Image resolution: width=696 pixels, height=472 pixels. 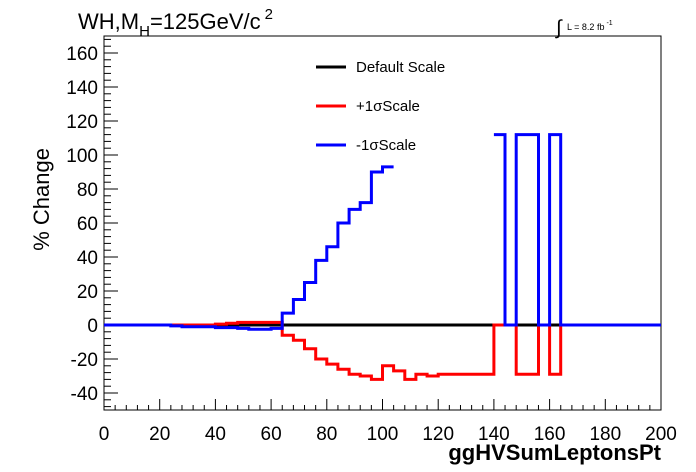 What do you see at coordinates (215, 434) in the screenshot?
I see `x-tick-label: 40` at bounding box center [215, 434].